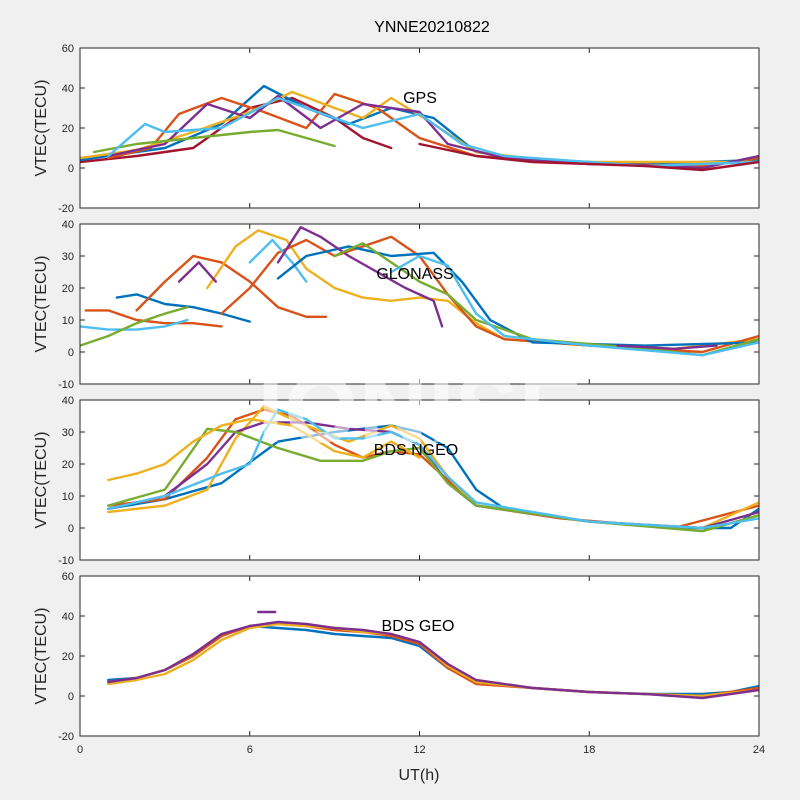 The image size is (800, 800). Describe the element at coordinates (416, 450) in the screenshot. I see `panel-annotation: BDS NGEO` at that location.